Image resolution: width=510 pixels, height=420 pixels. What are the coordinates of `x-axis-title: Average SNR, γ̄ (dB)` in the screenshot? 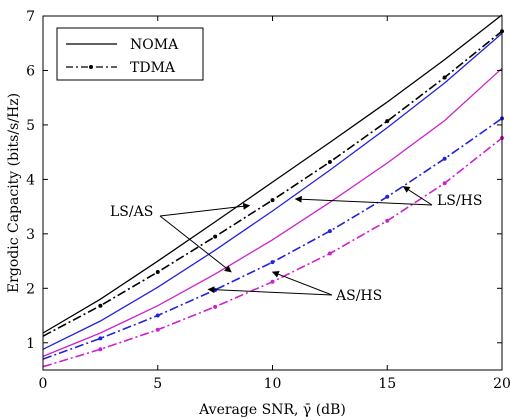 It's located at (272, 410).